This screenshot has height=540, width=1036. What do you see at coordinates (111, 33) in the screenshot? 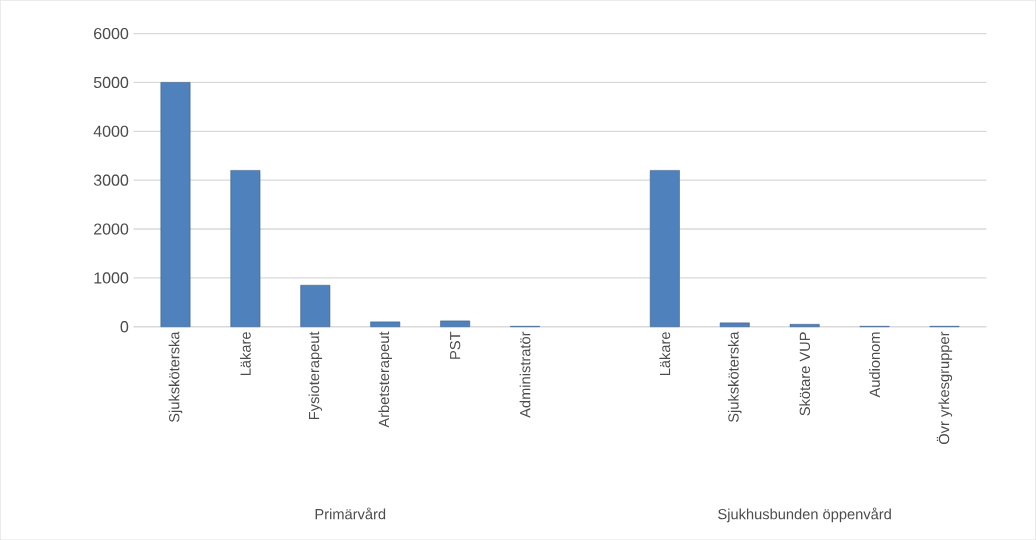
I see `y-tick-label: 6000` at bounding box center [111, 33].